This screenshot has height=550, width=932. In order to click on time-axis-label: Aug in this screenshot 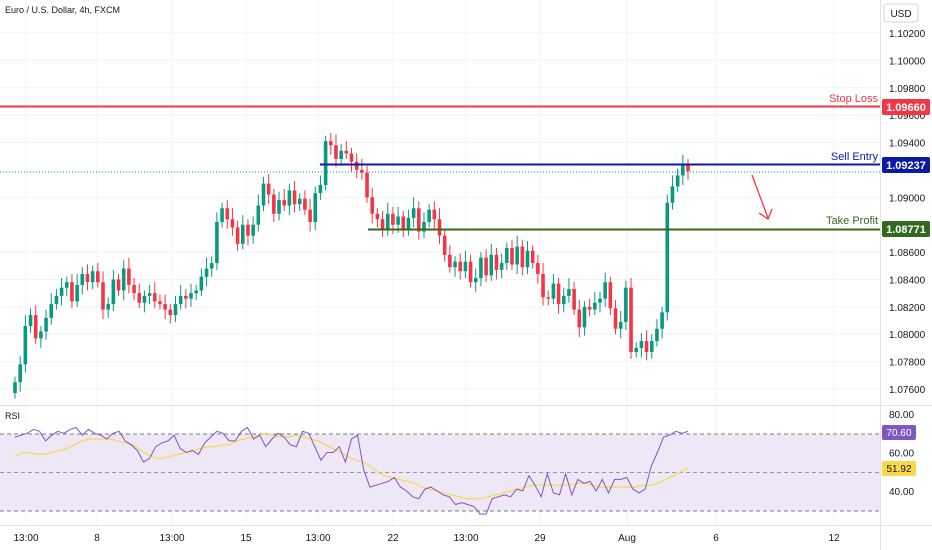, I will do `click(627, 538)`.